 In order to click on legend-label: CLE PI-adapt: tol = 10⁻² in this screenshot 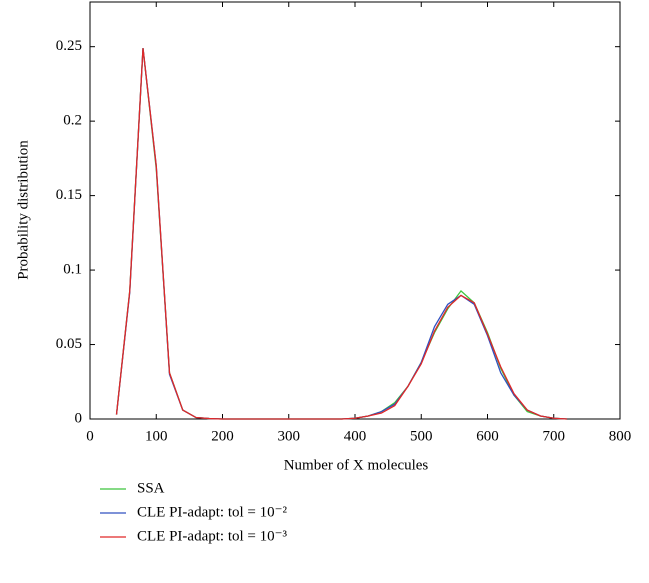, I will do `click(212, 512)`.